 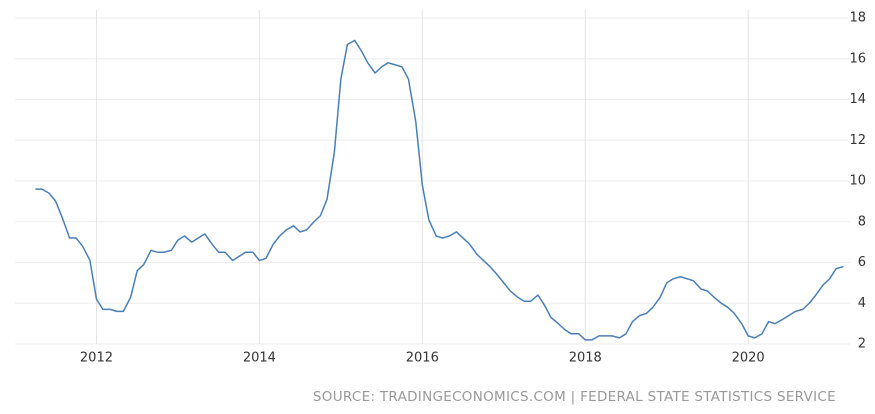 I want to click on y-tick-label: 2, so click(x=862, y=344).